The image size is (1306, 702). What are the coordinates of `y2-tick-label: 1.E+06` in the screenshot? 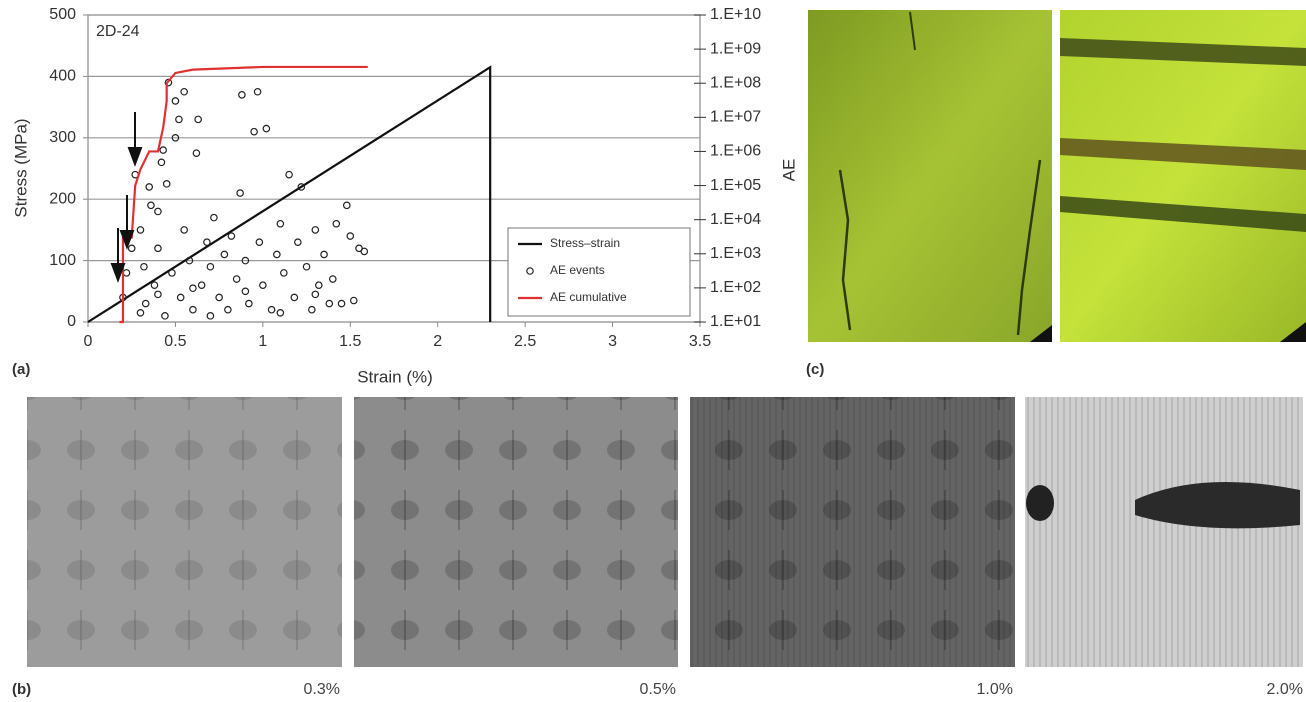 It's located at (735, 151).